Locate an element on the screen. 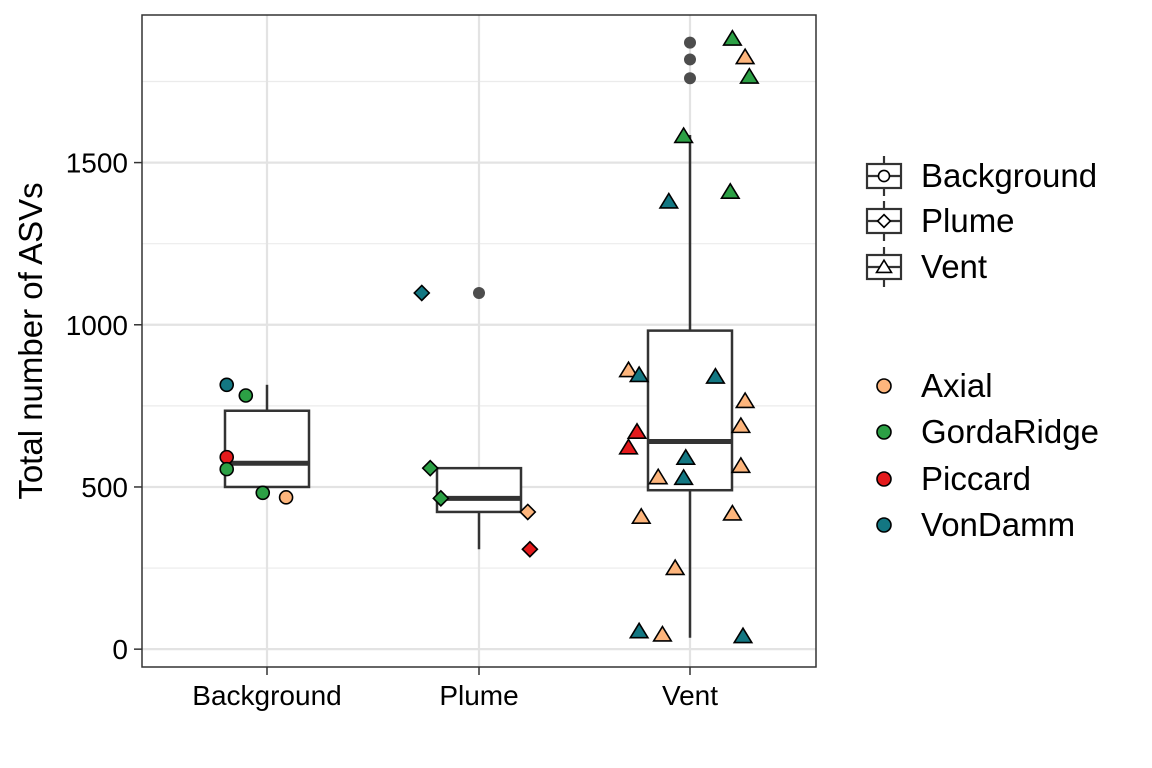 The width and height of the screenshot is (1152, 768). shape-legend-label: Vent is located at coordinates (954, 266).